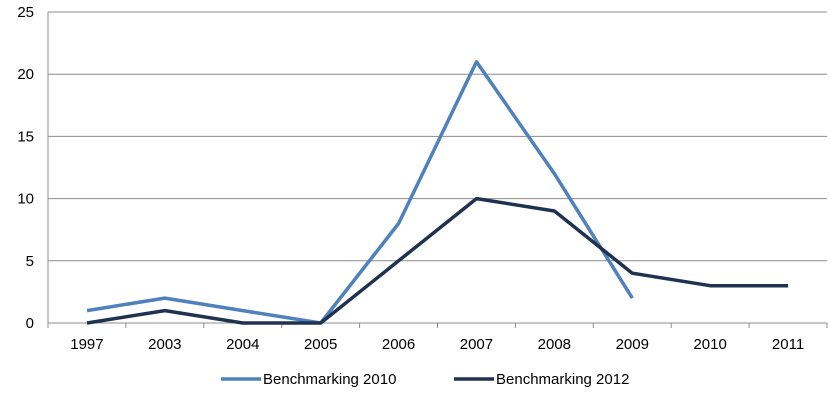  Describe the element at coordinates (709, 344) in the screenshot. I see `x-tick-label: 2010` at that location.